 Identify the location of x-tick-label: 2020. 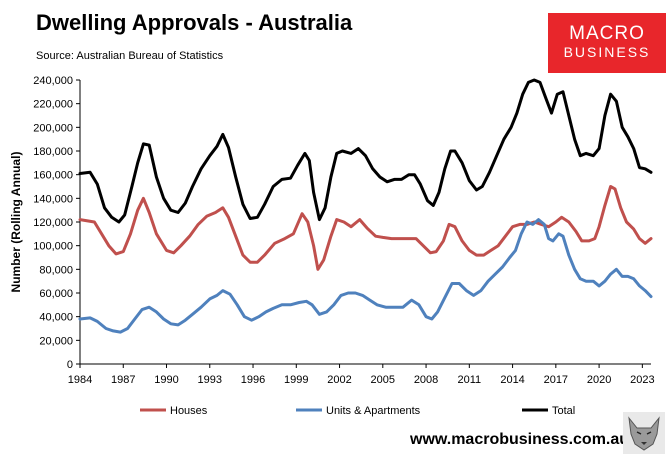
(599, 380).